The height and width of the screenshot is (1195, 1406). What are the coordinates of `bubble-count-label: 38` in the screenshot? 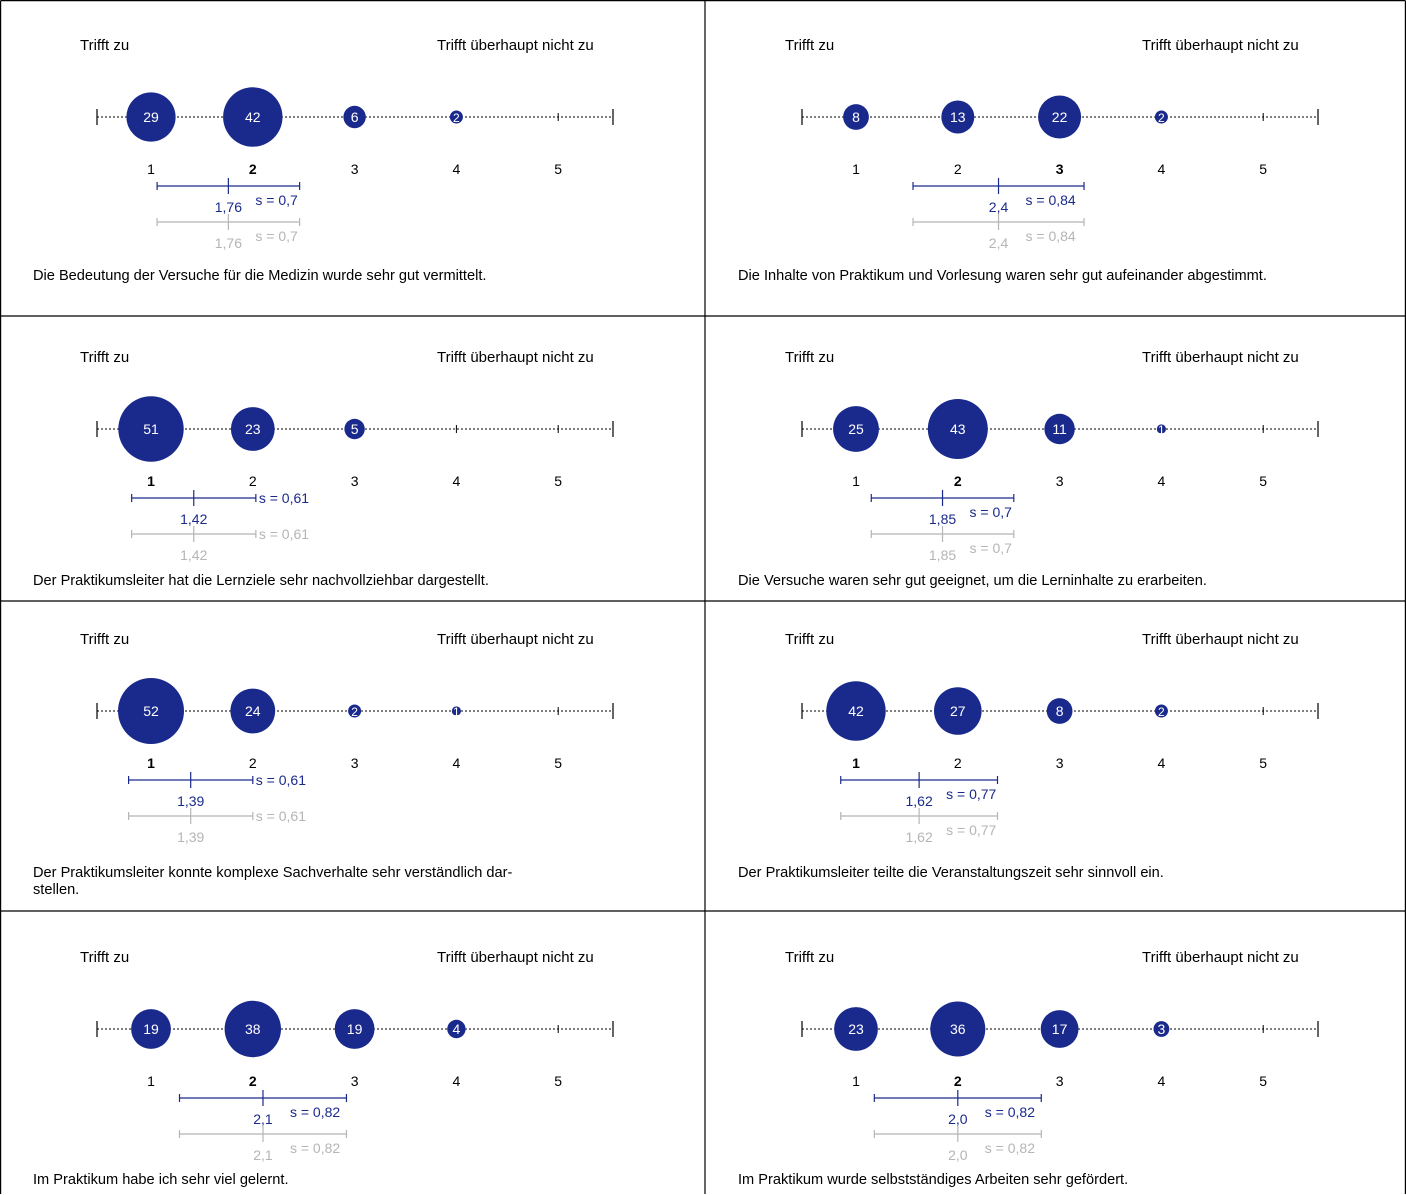 It's located at (253, 1029).